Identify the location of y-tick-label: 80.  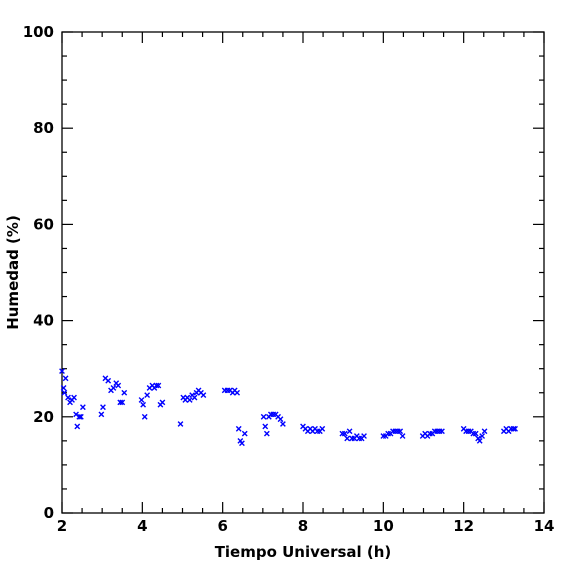
(43, 128).